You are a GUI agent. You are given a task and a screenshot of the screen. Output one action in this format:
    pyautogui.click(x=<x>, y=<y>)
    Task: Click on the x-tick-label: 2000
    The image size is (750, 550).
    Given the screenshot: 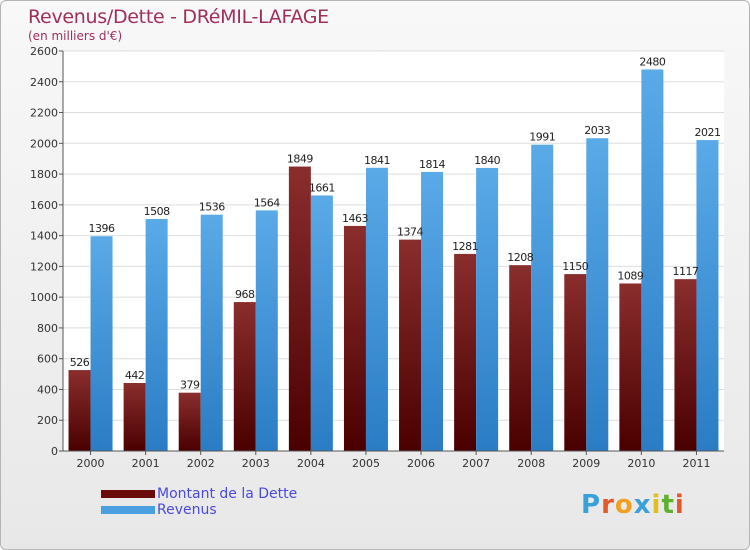 What is the action you would take?
    pyautogui.click(x=91, y=463)
    